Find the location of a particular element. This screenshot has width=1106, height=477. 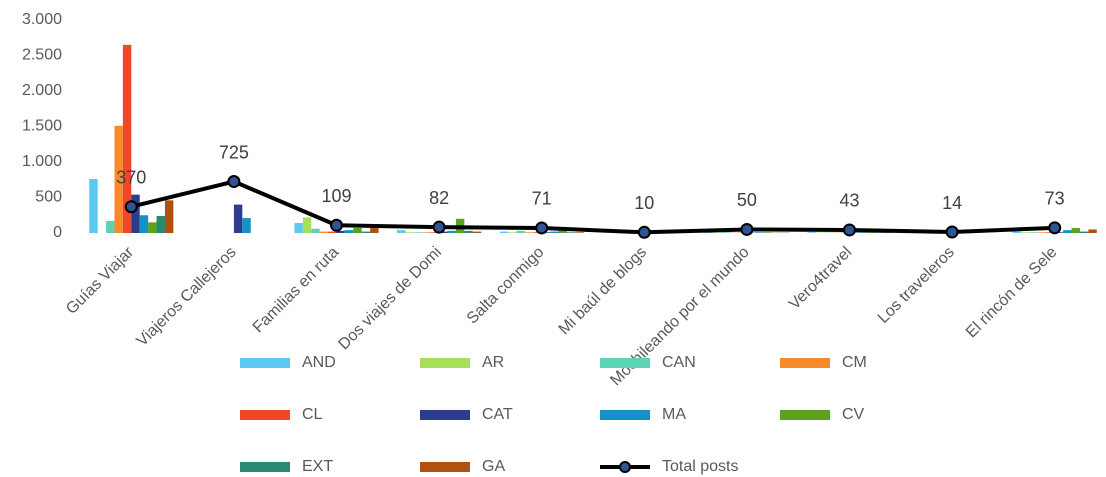

x-tick-label: Salta conmigo is located at coordinates (506, 286).